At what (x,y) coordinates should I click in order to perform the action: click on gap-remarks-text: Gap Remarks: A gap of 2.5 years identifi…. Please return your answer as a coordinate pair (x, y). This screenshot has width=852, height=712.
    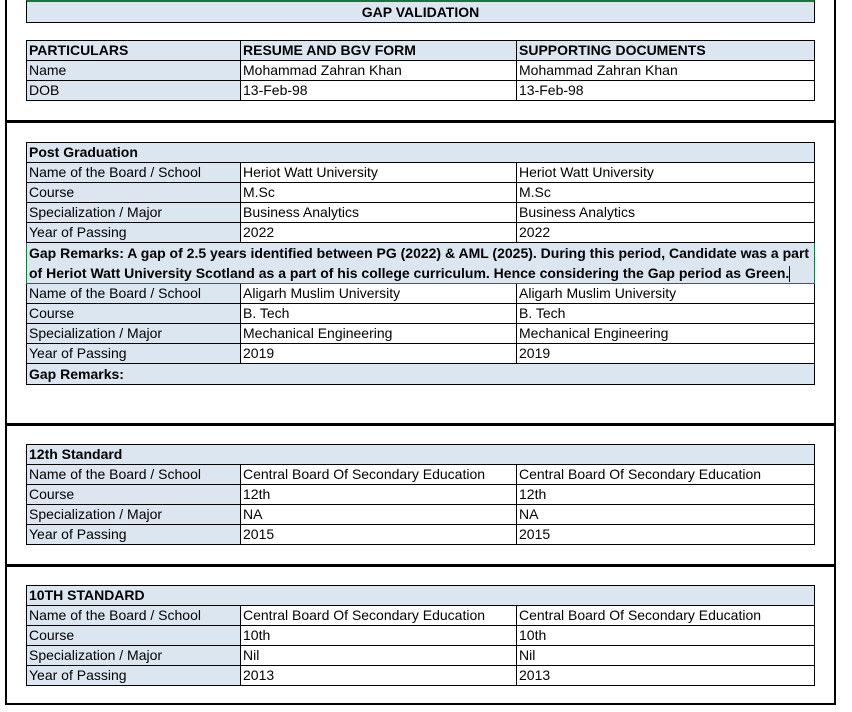
    Looking at the image, I should click on (419, 263).